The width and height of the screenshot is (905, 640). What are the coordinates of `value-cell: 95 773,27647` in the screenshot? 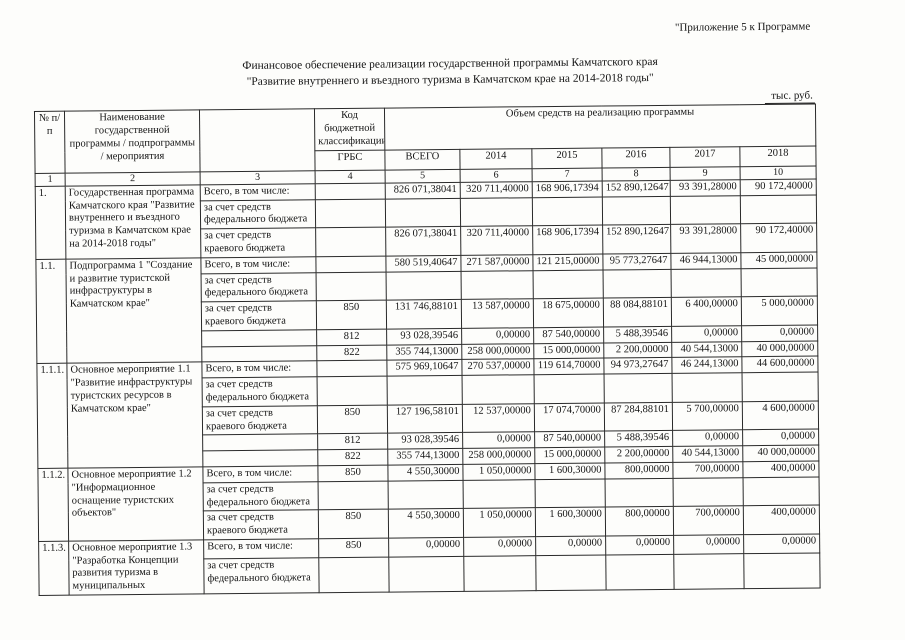 It's located at (637, 261).